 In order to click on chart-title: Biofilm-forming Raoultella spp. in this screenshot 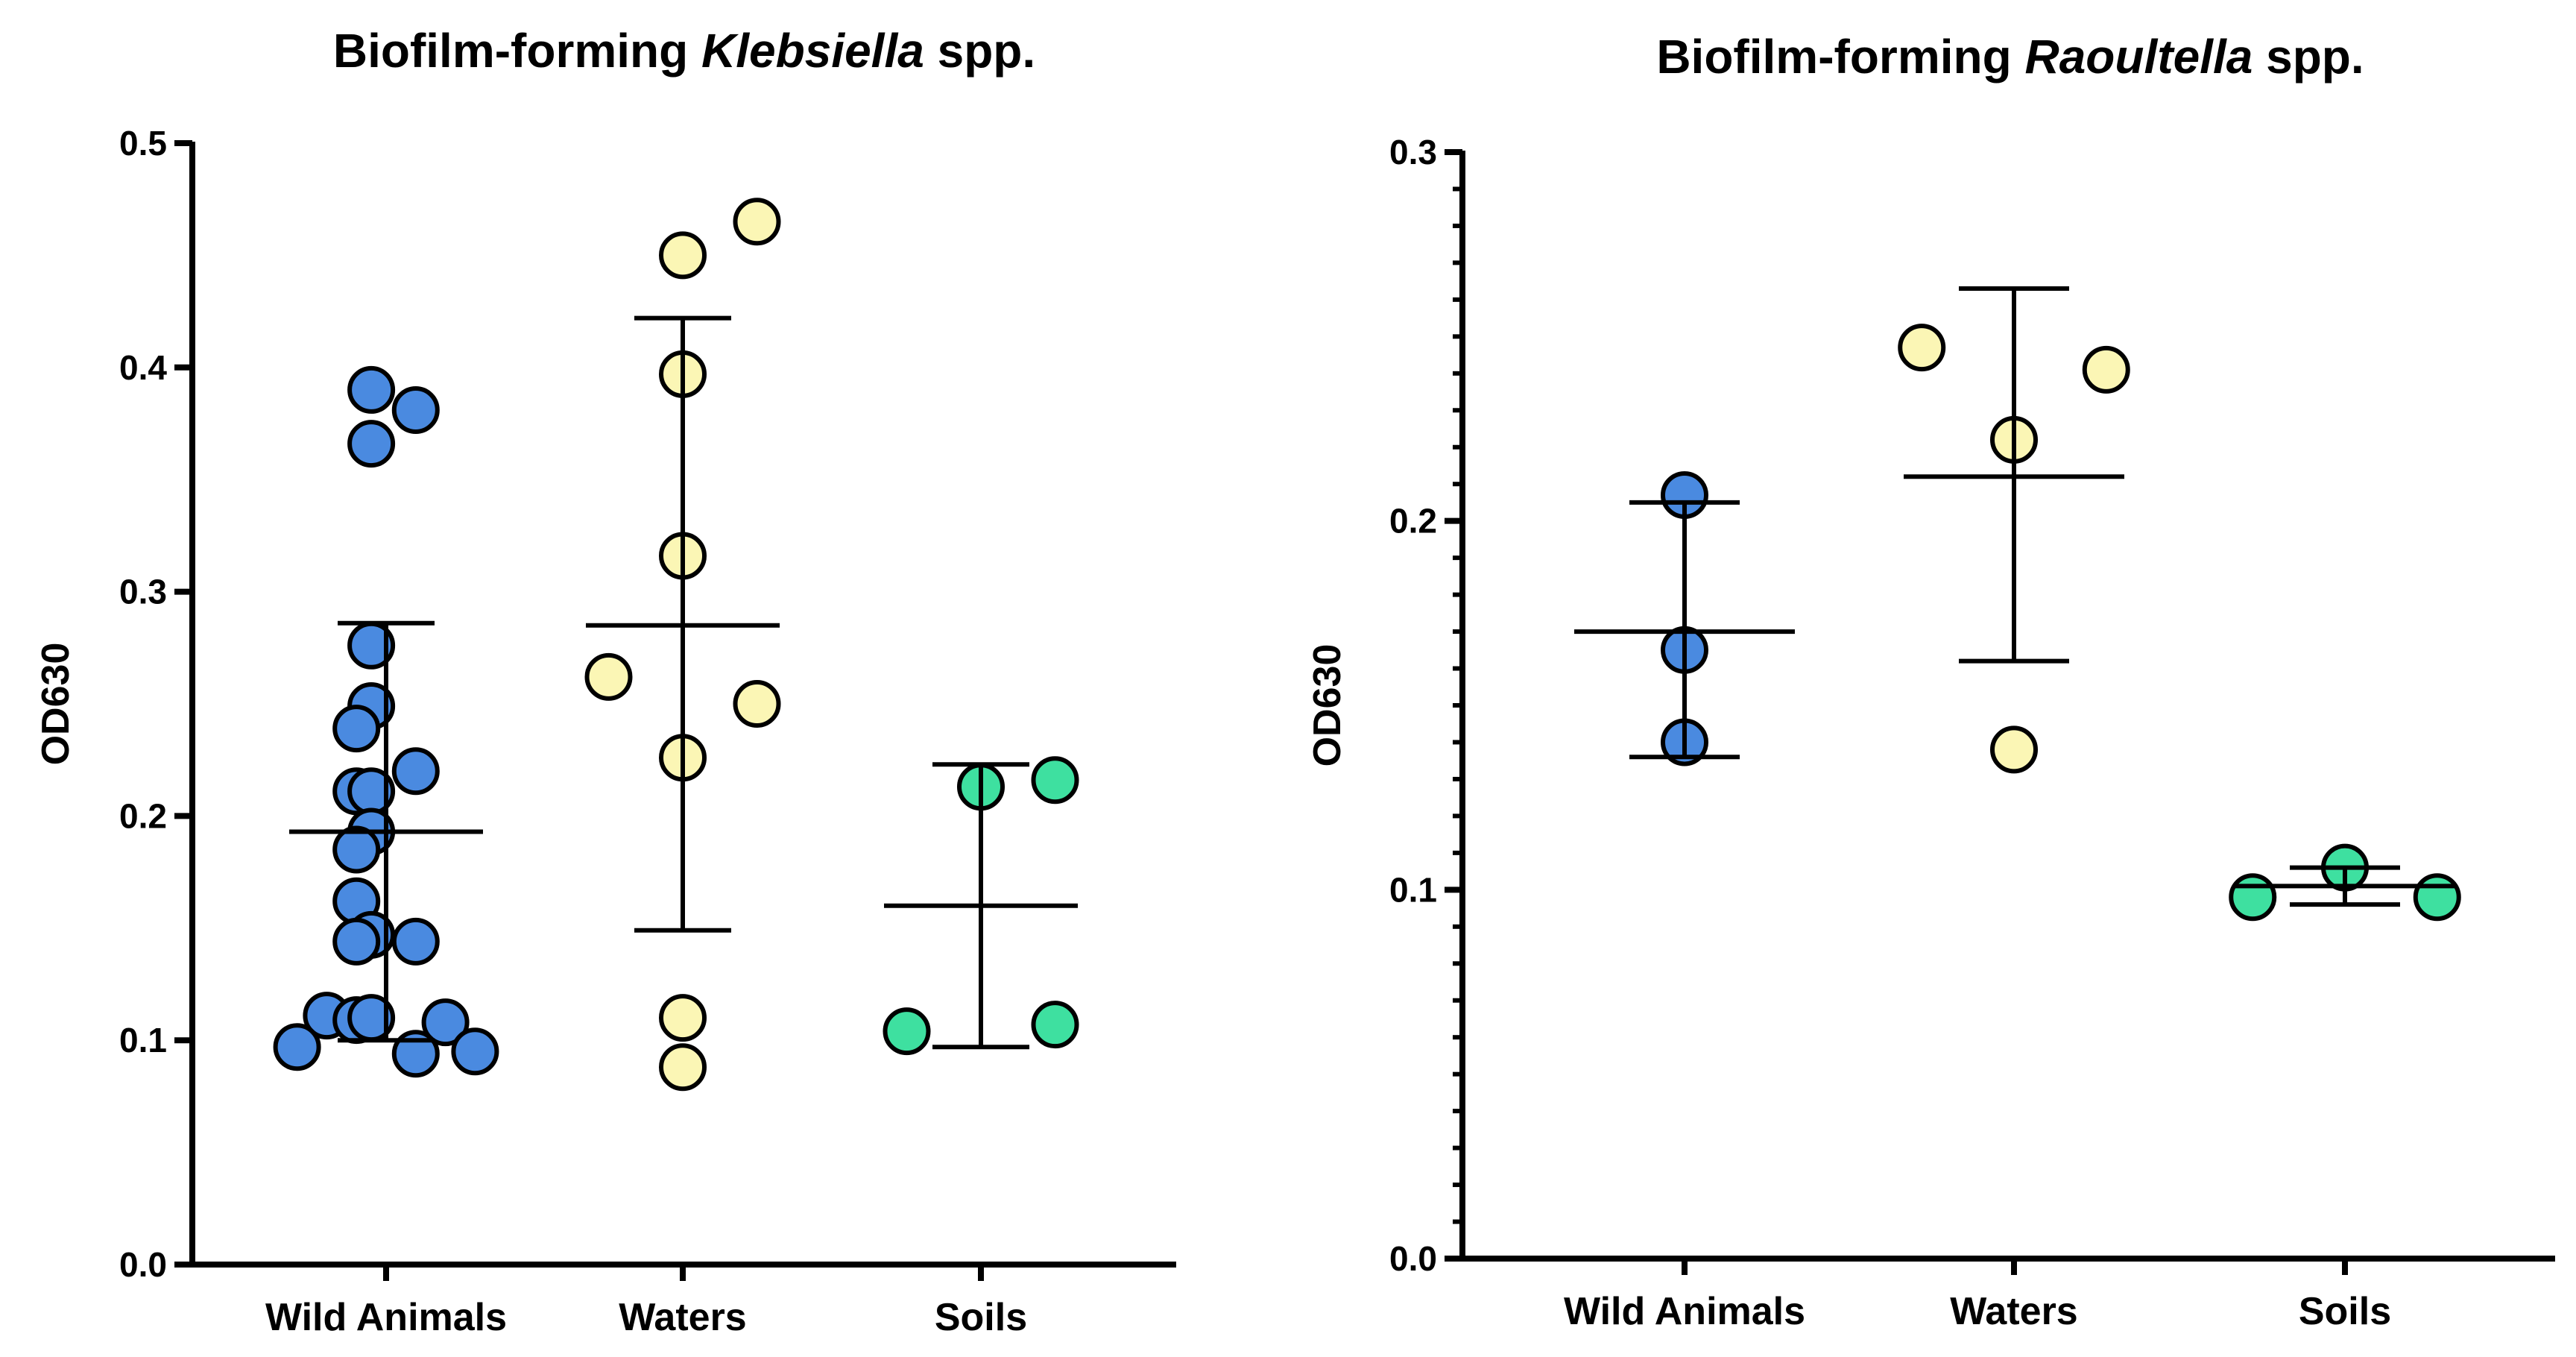, I will do `click(2010, 57)`.